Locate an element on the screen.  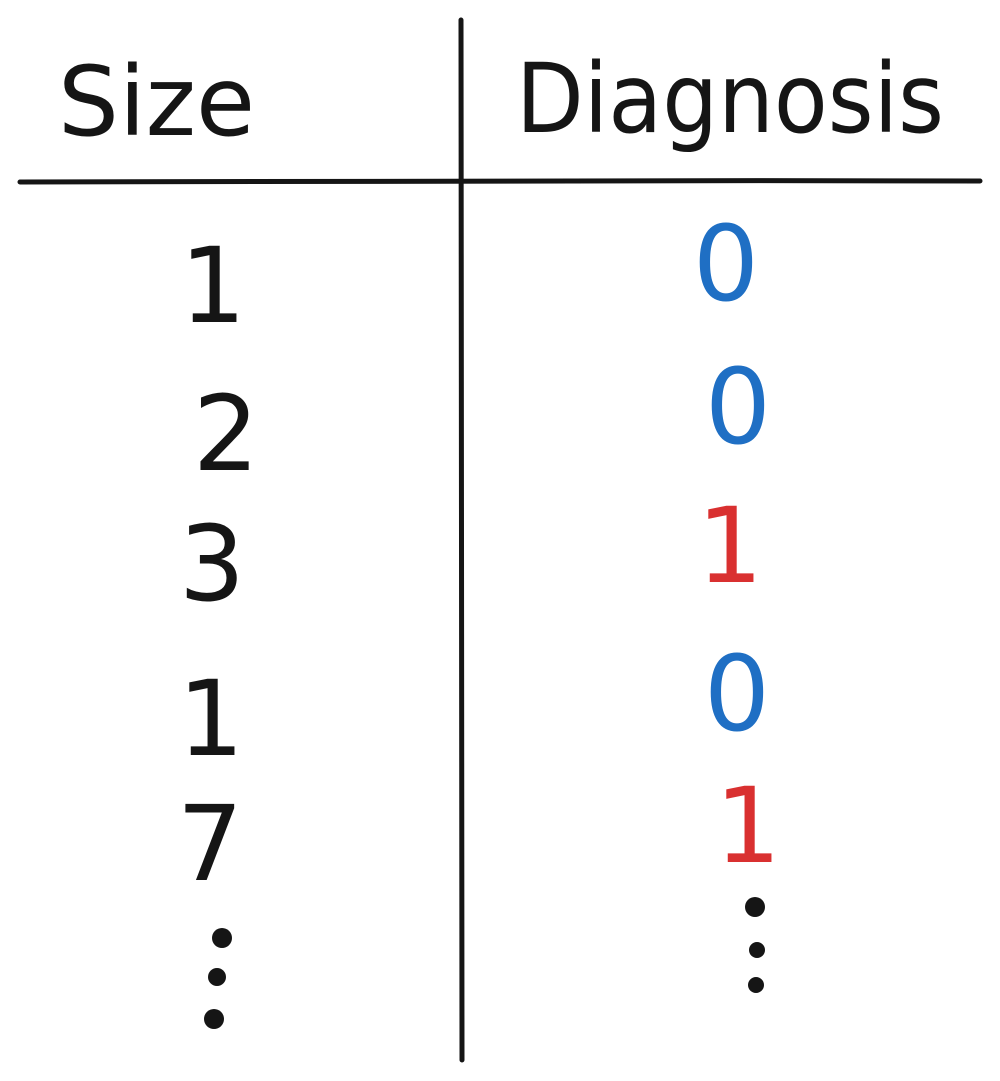
diagnosis-cell-2: 0 is located at coordinates (738, 407).